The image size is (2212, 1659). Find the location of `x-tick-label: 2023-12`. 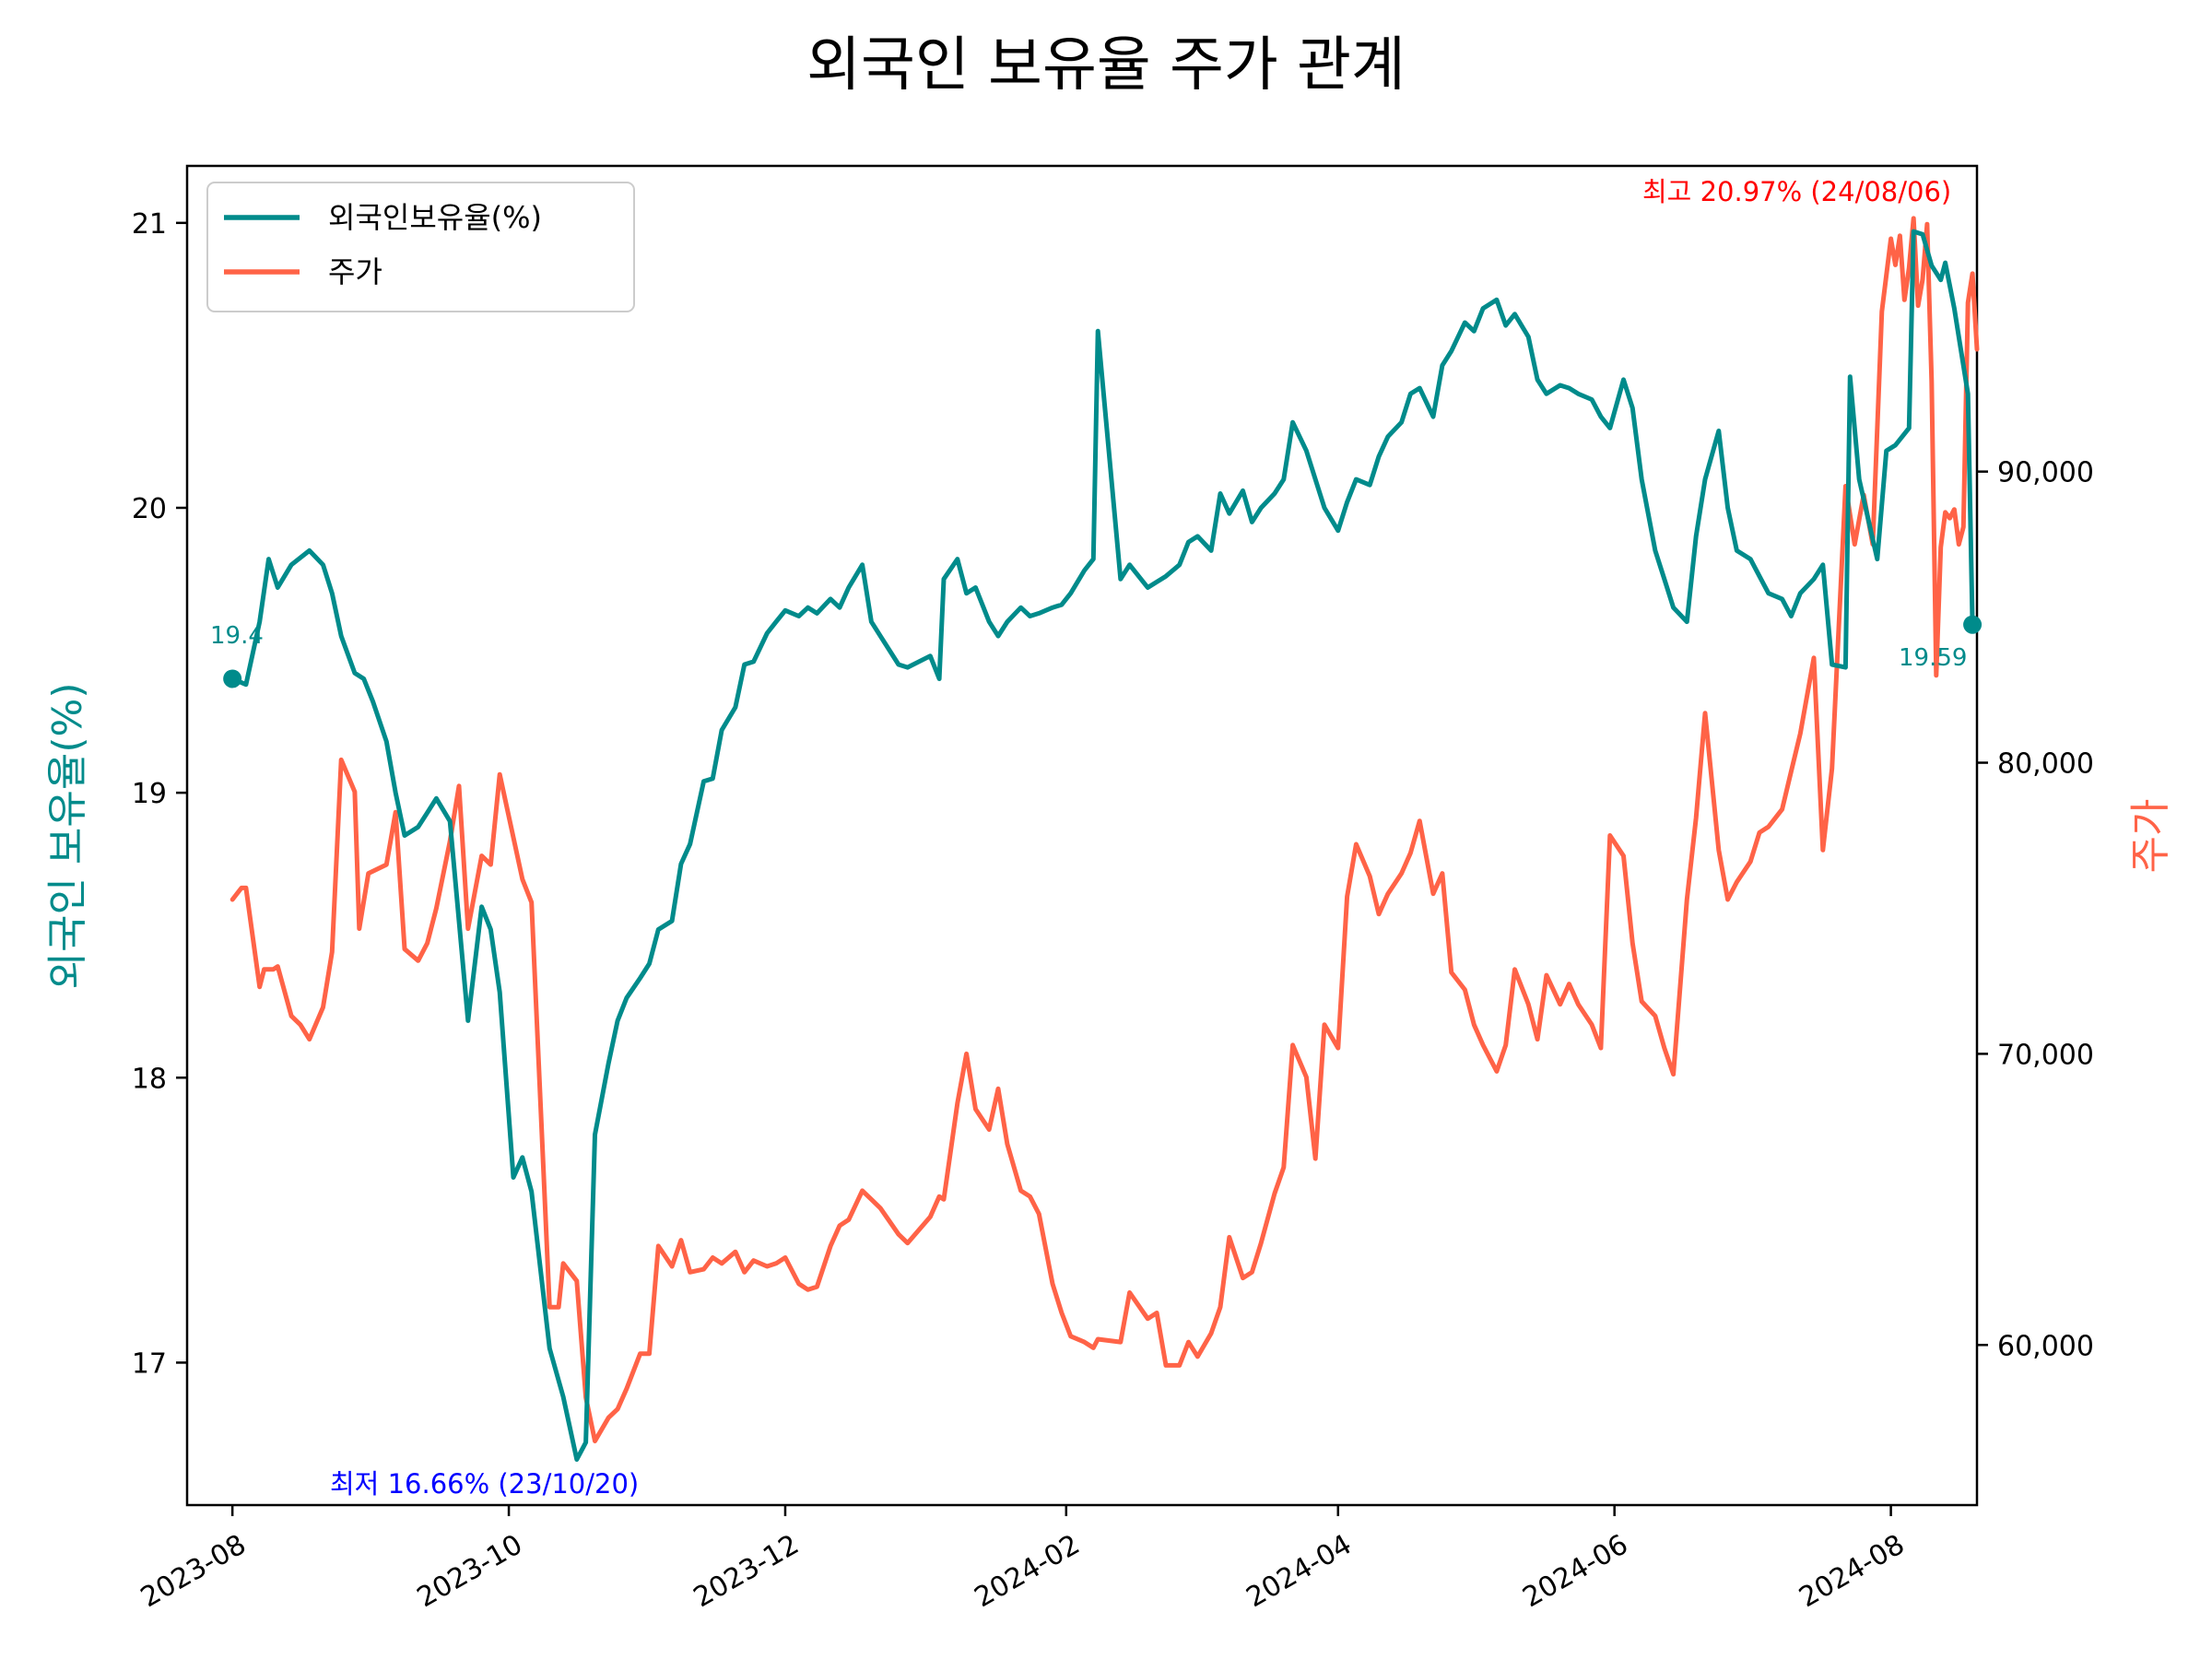

x-tick-label: 2023-12 is located at coordinates (746, 1571).